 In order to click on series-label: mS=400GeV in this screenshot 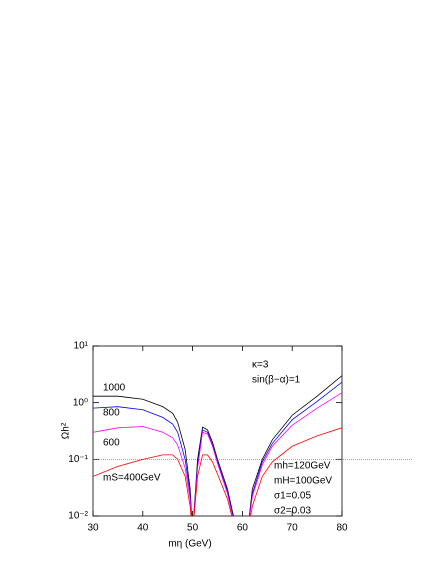, I will do `click(132, 478)`.